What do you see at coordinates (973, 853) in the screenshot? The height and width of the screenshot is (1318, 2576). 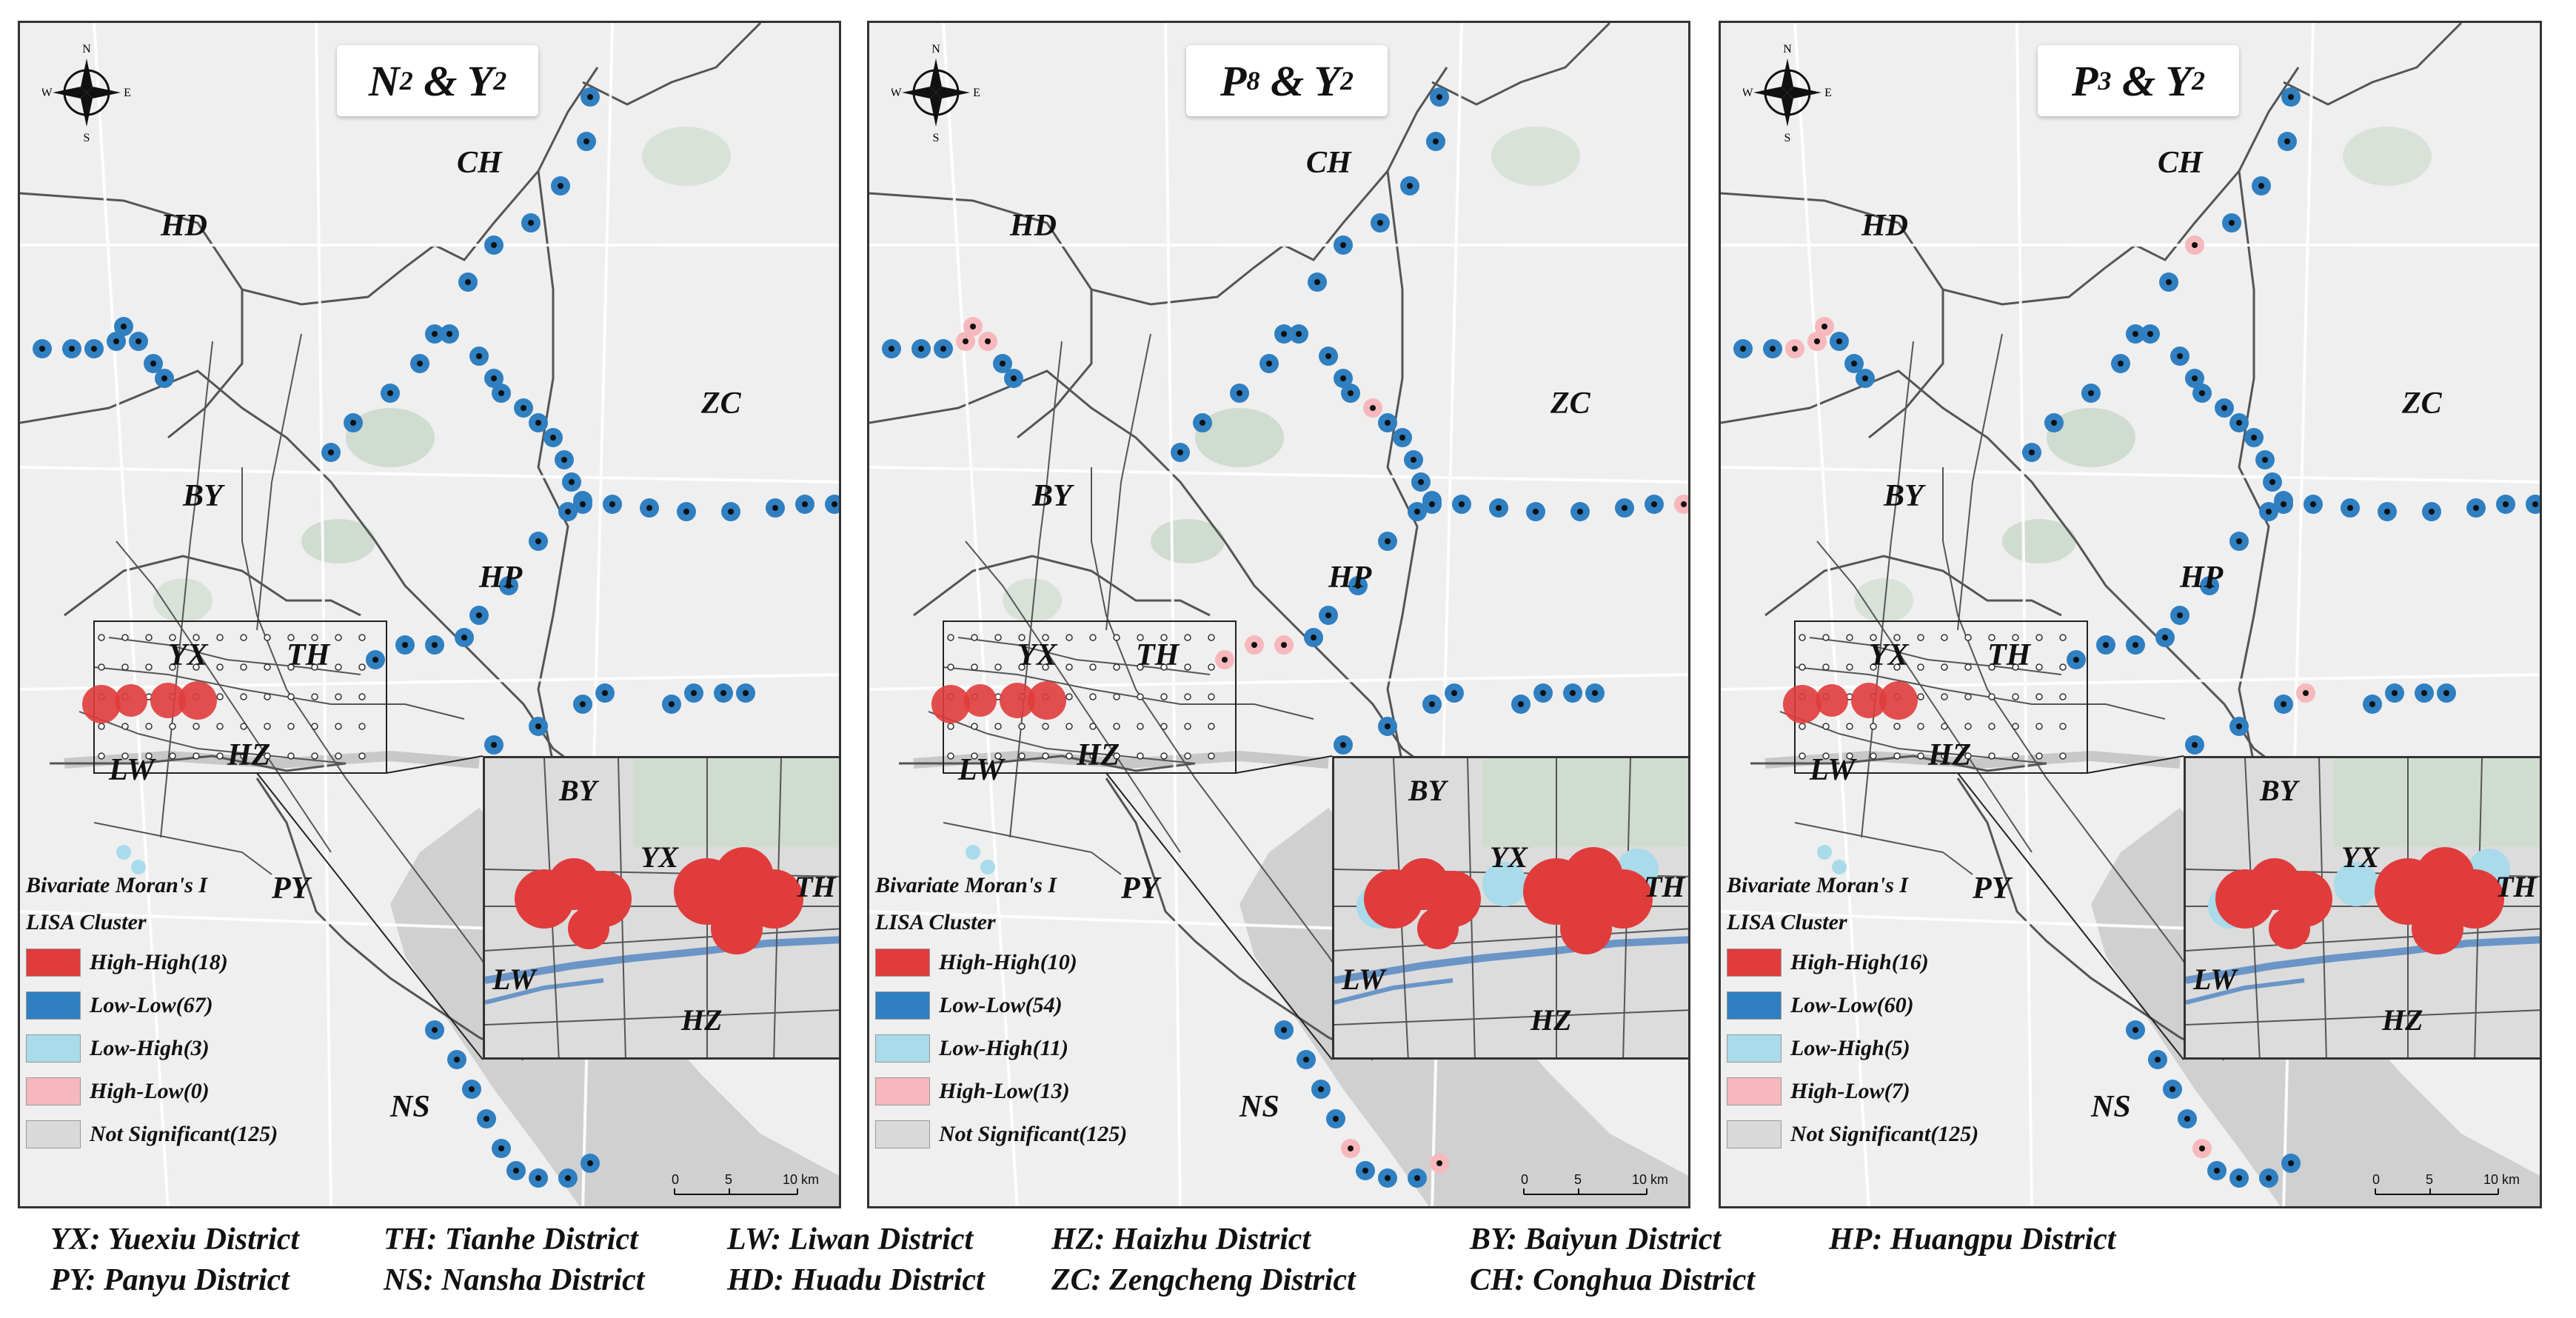 I see `cluster-low-high` at bounding box center [973, 853].